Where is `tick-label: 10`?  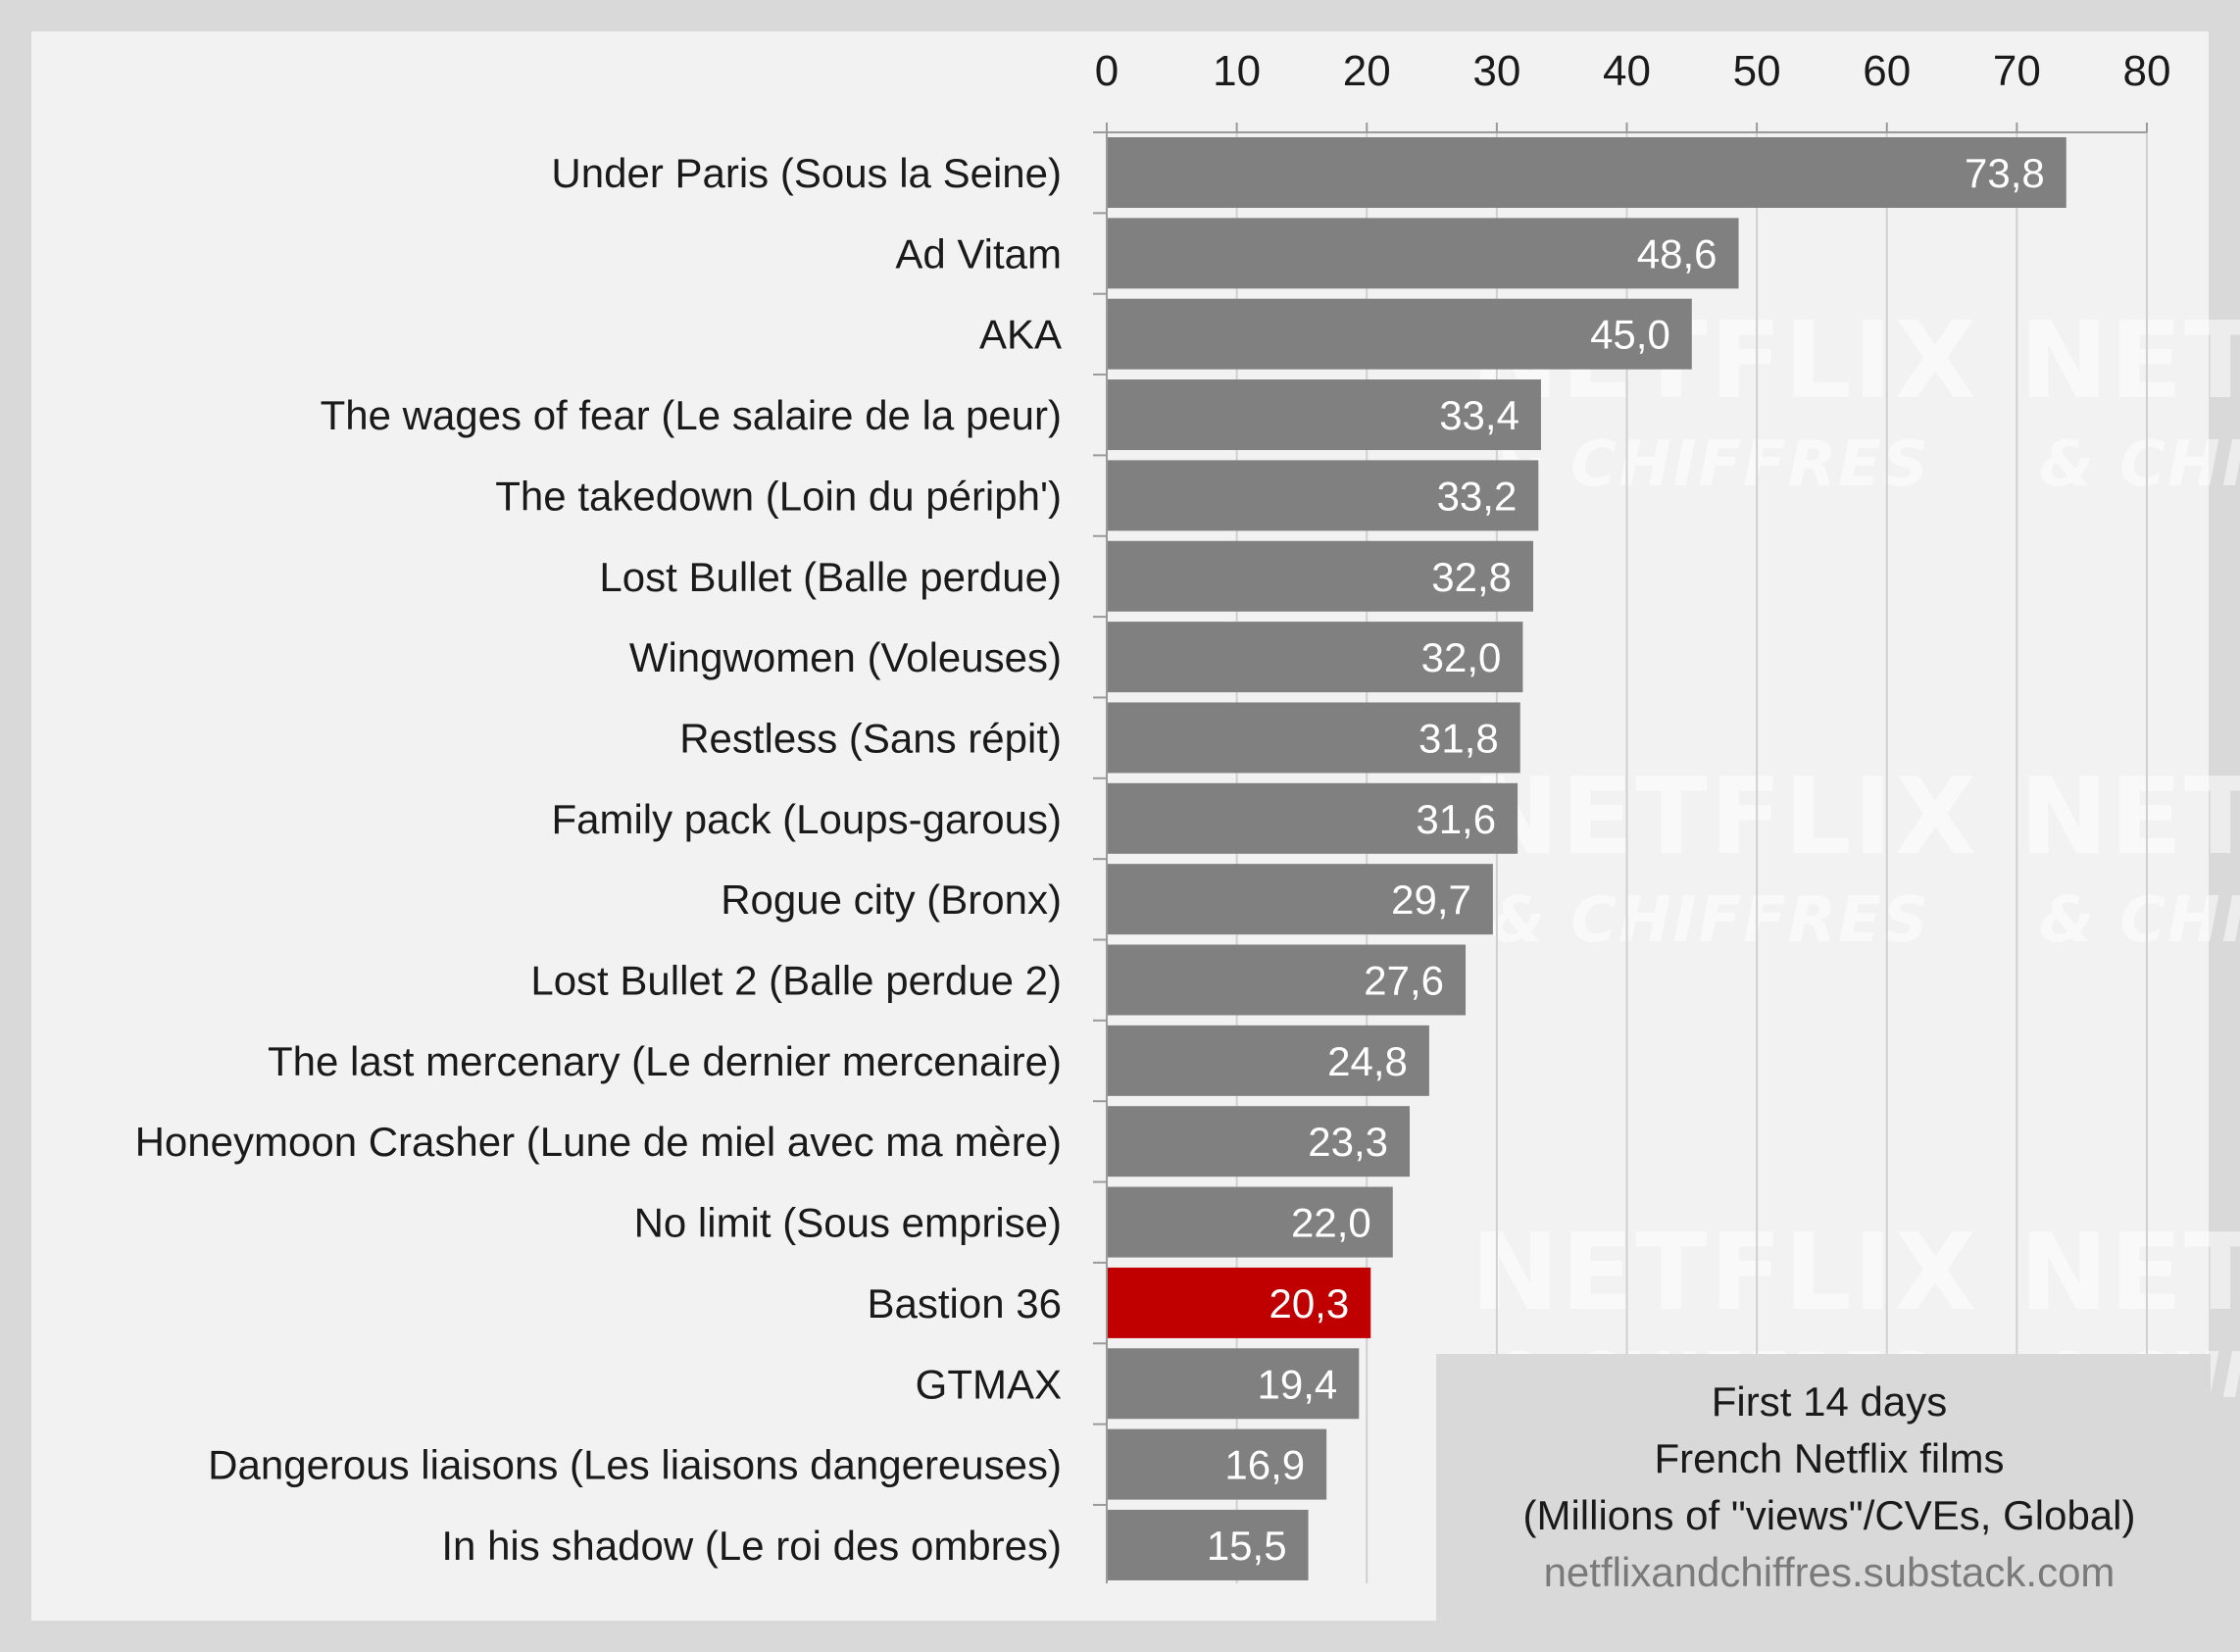 tick-label: 10 is located at coordinates (1237, 71).